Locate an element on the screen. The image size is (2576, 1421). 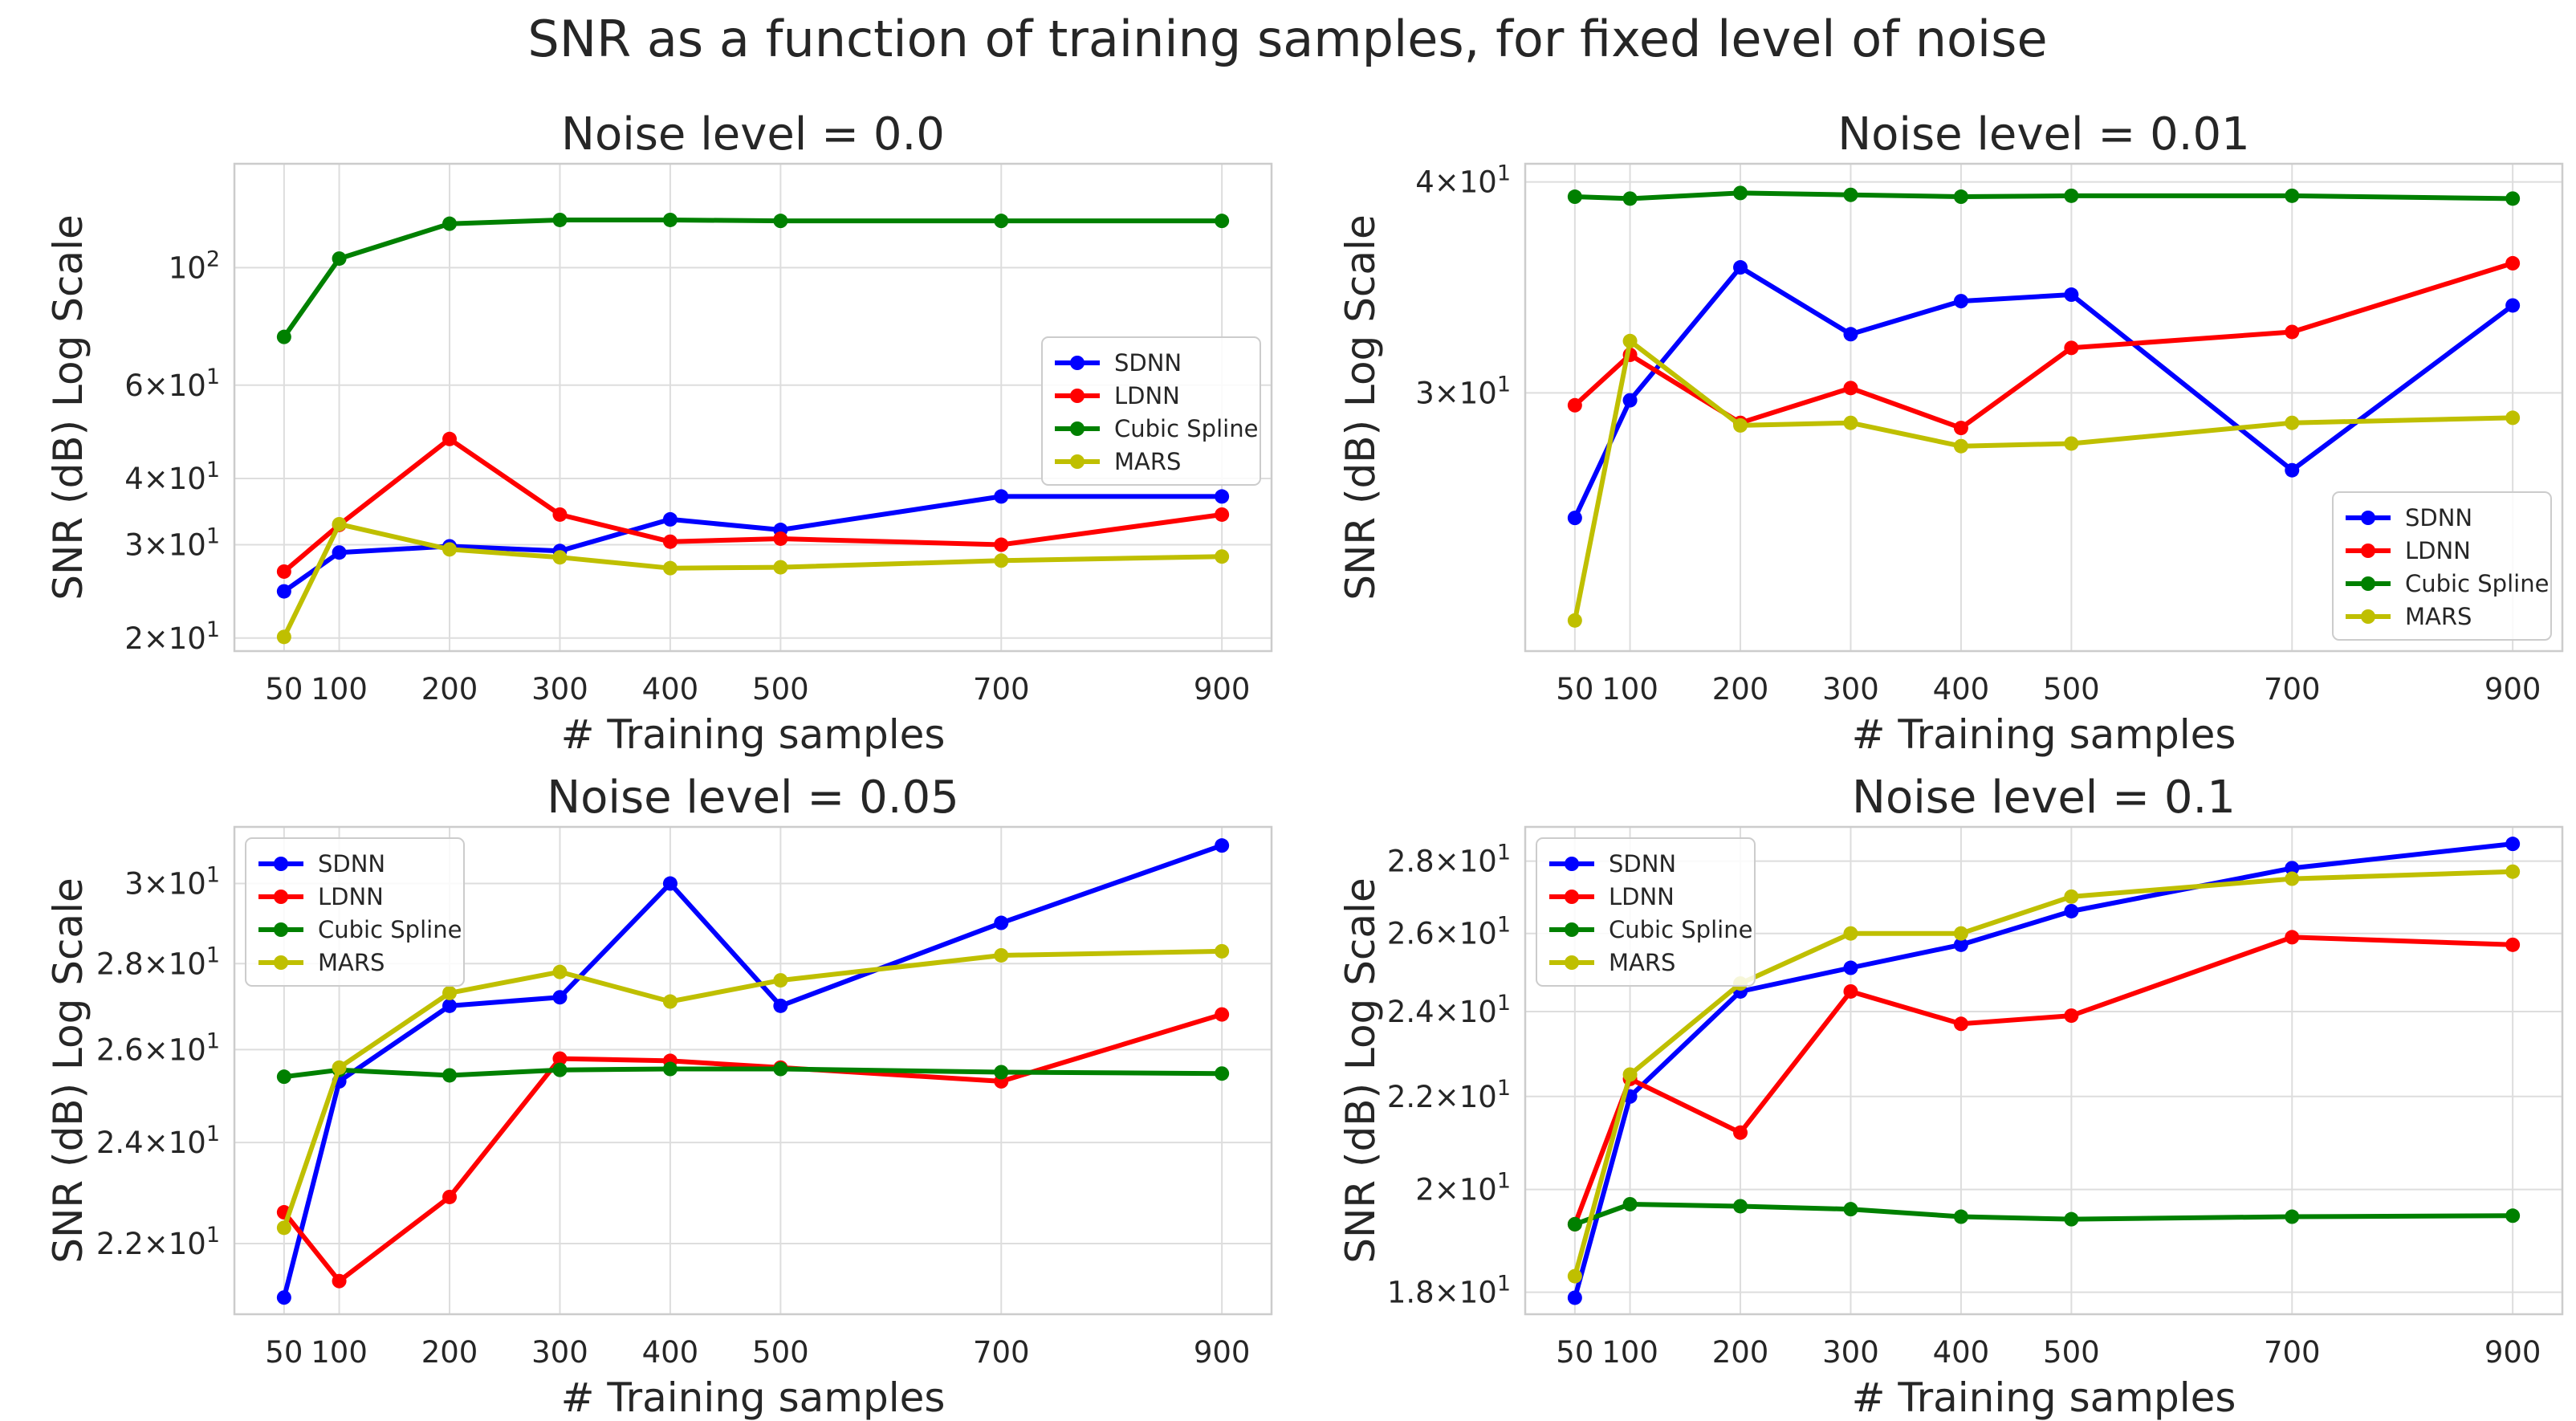
x-tick-label: 200 is located at coordinates (449, 1352).